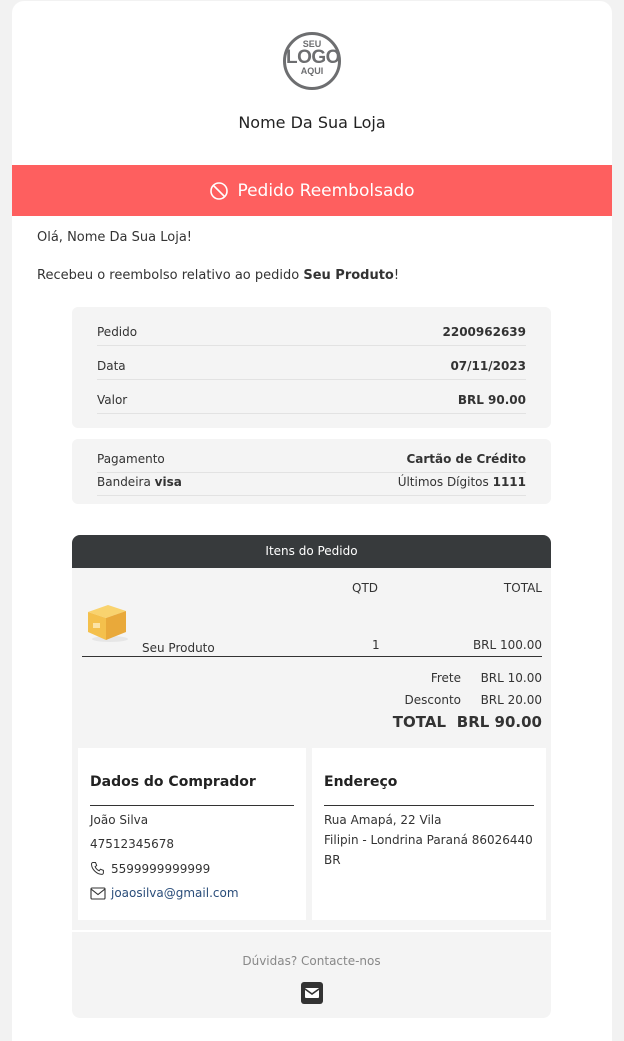 The height and width of the screenshot is (1041, 624). I want to click on buyer-email: joaosilva@gmail.com, so click(175, 893).